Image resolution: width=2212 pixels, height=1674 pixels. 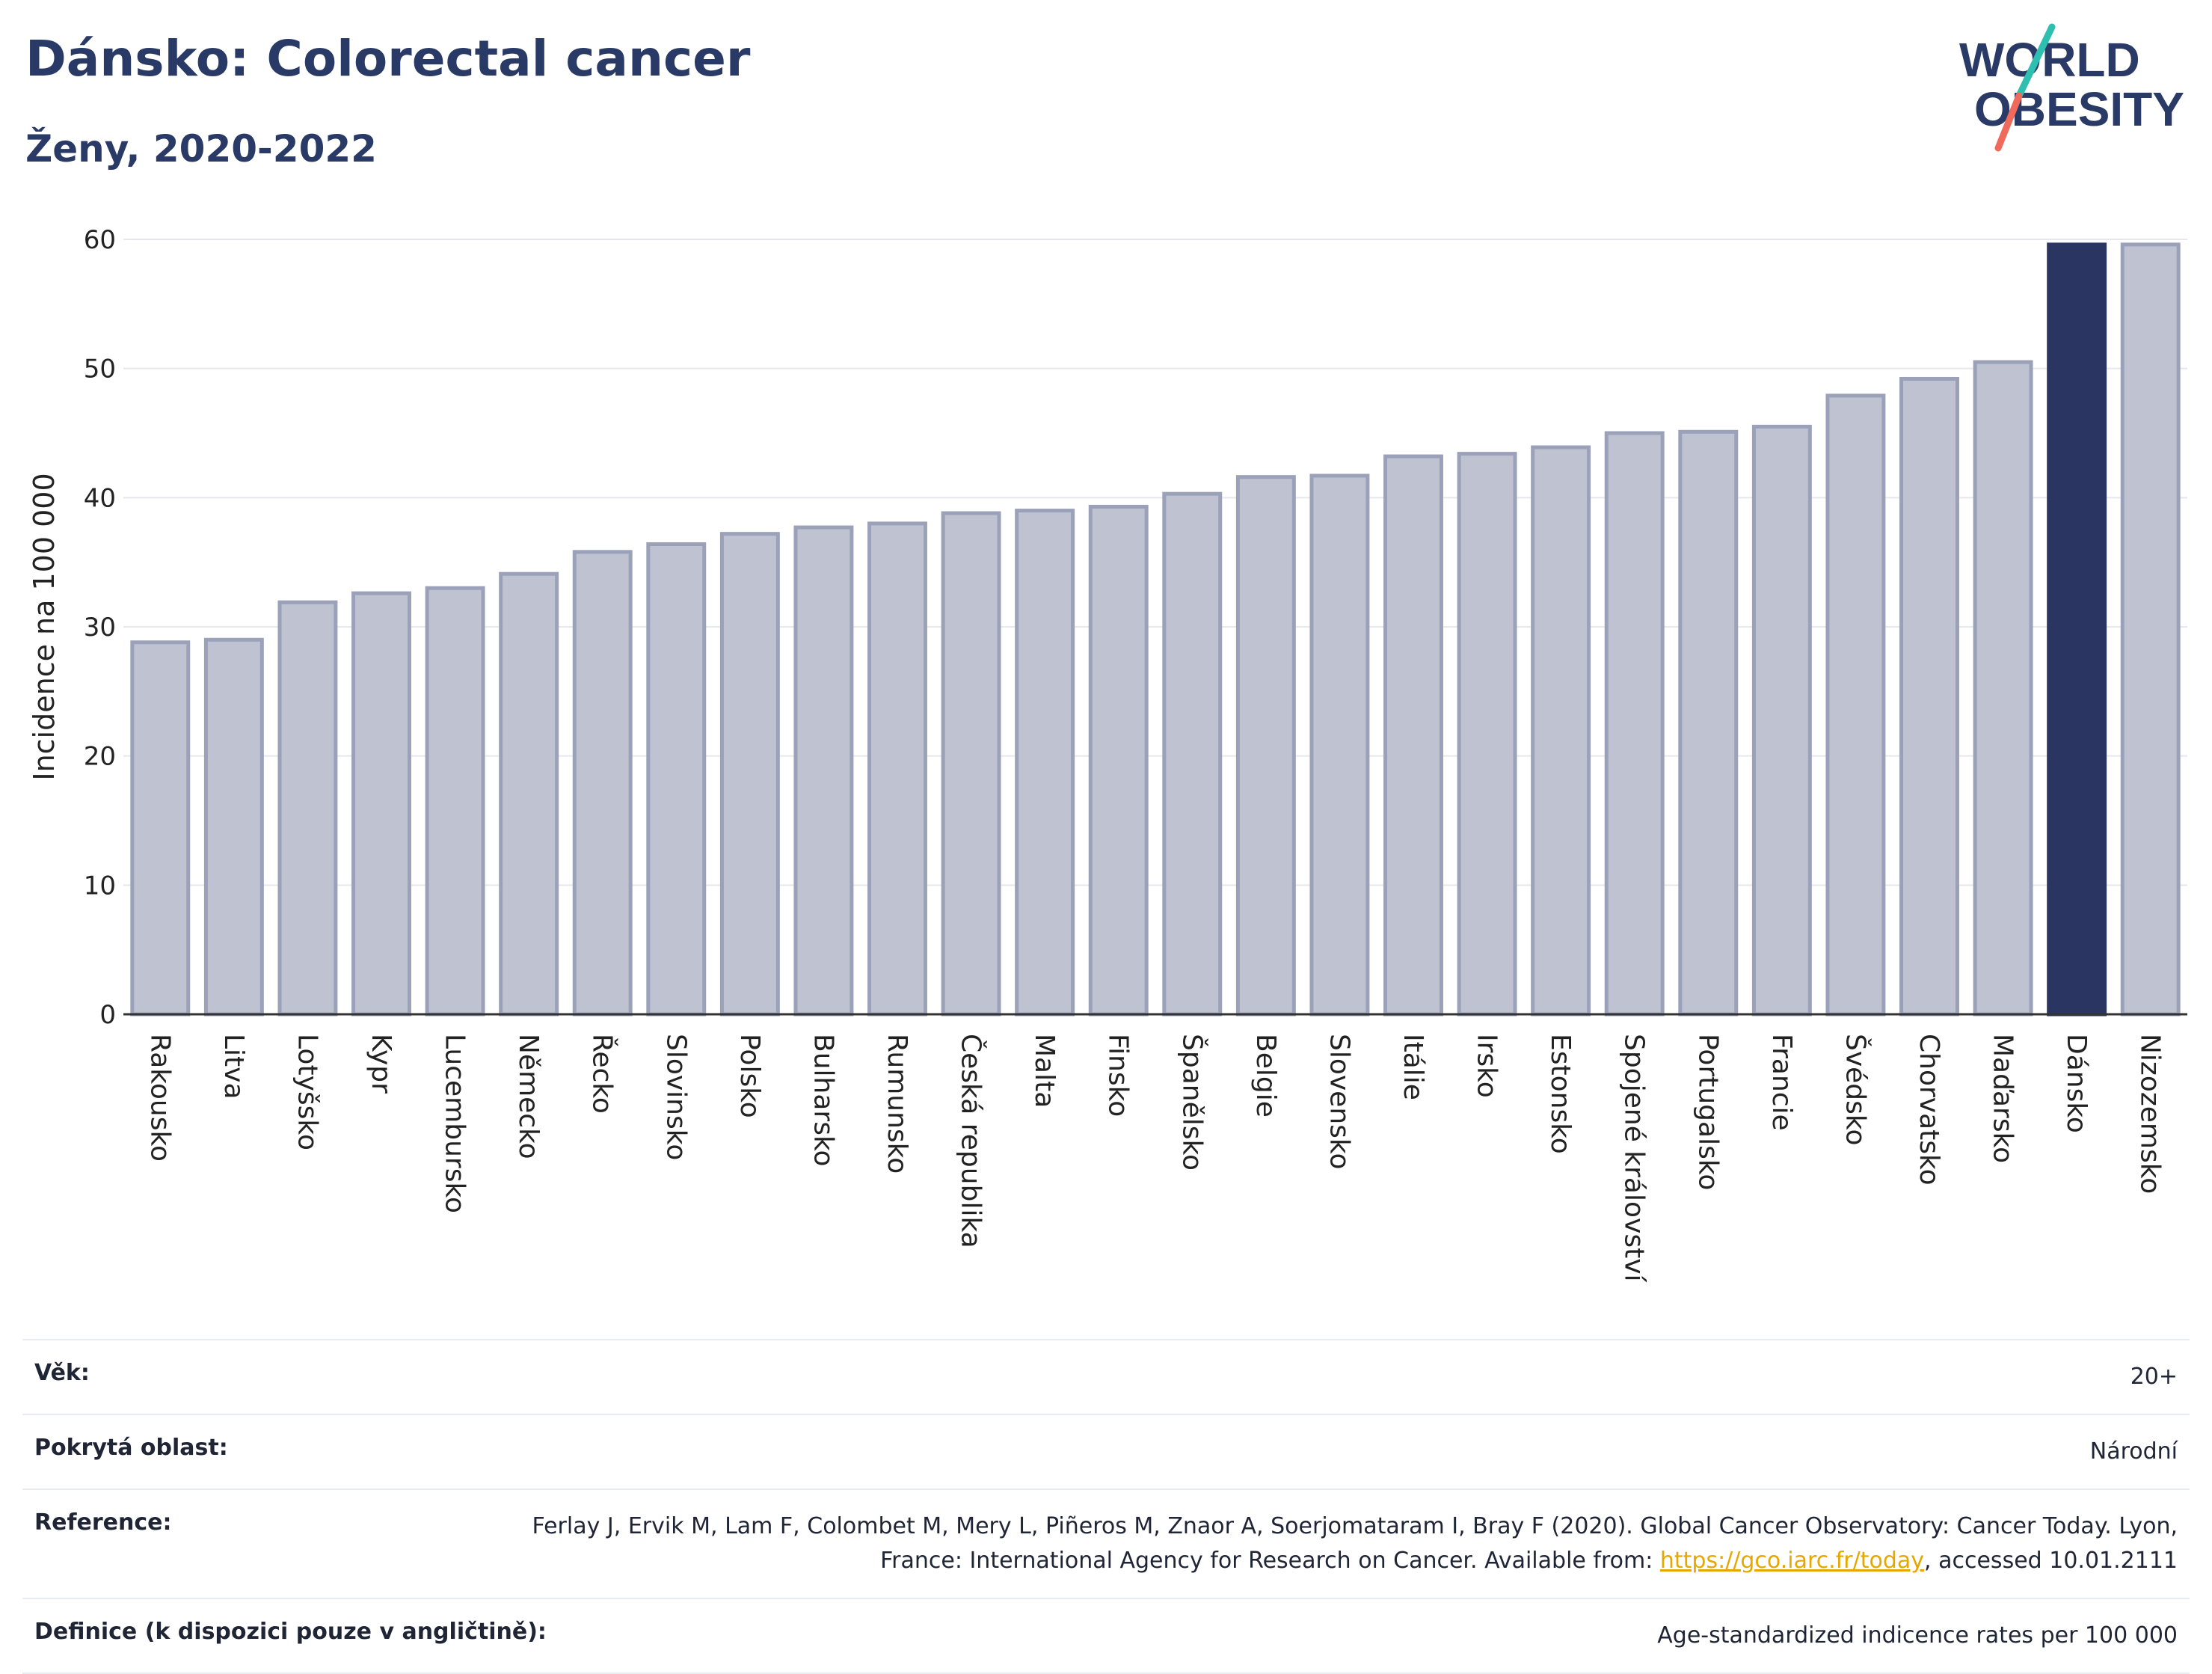 What do you see at coordinates (100, 628) in the screenshot?
I see `y-tick-label: 30` at bounding box center [100, 628].